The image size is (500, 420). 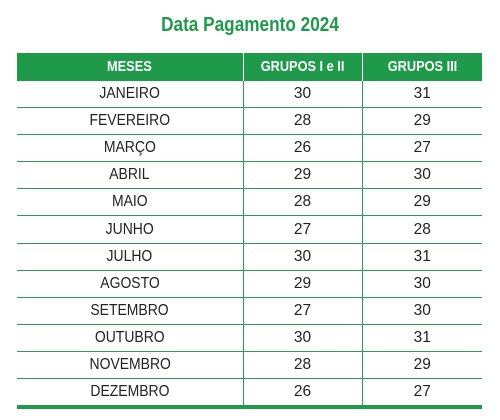 I want to click on month-cell: AGOSTO, so click(x=130, y=284).